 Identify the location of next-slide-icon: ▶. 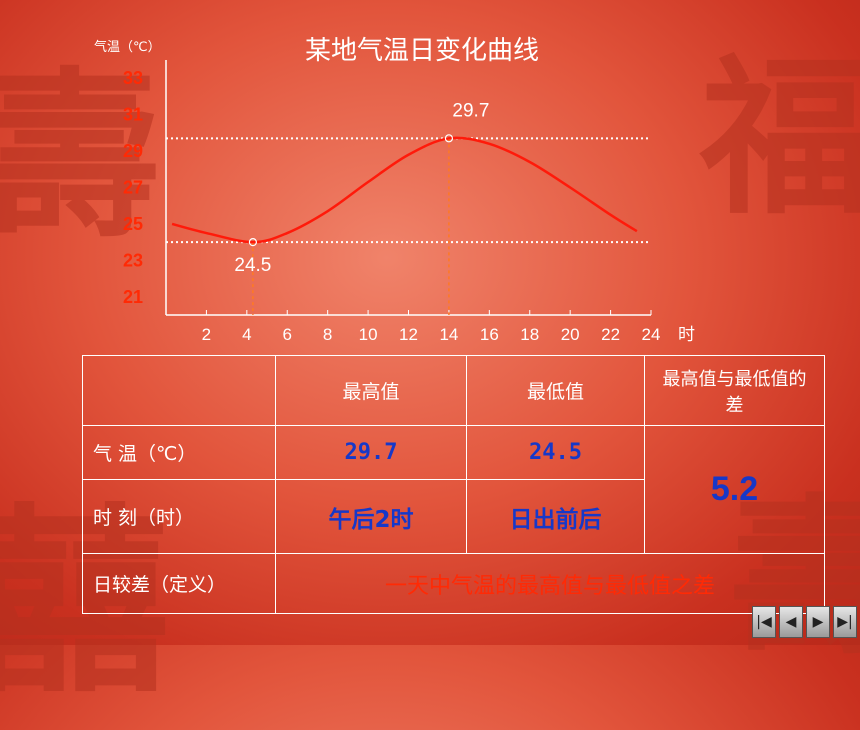
(818, 622).